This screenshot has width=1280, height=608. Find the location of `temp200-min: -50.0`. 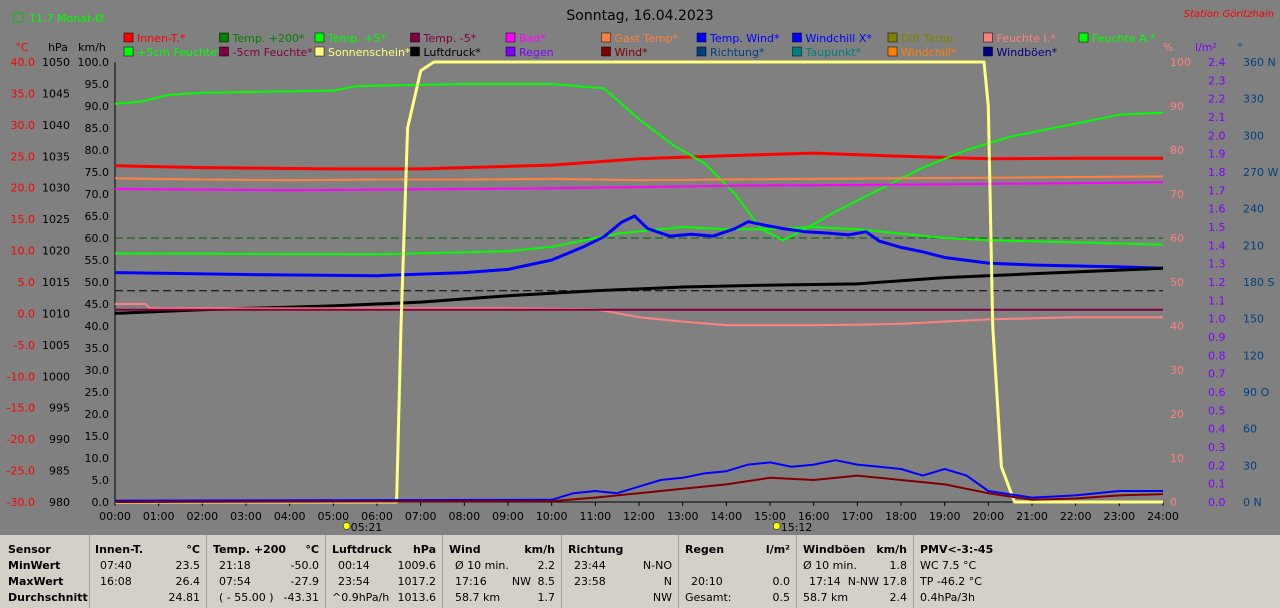

temp200-min: -50.0 is located at coordinates (304, 565).